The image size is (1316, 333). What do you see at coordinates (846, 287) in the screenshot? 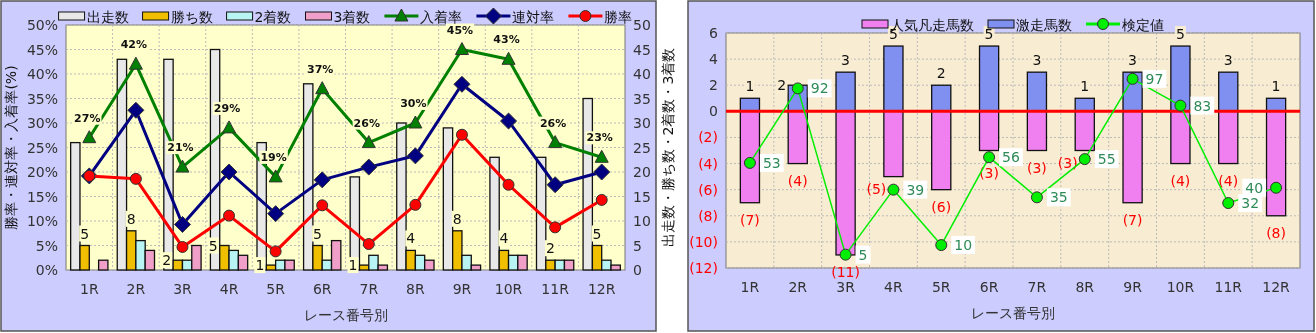
I see `x-tick-label: 3R` at bounding box center [846, 287].